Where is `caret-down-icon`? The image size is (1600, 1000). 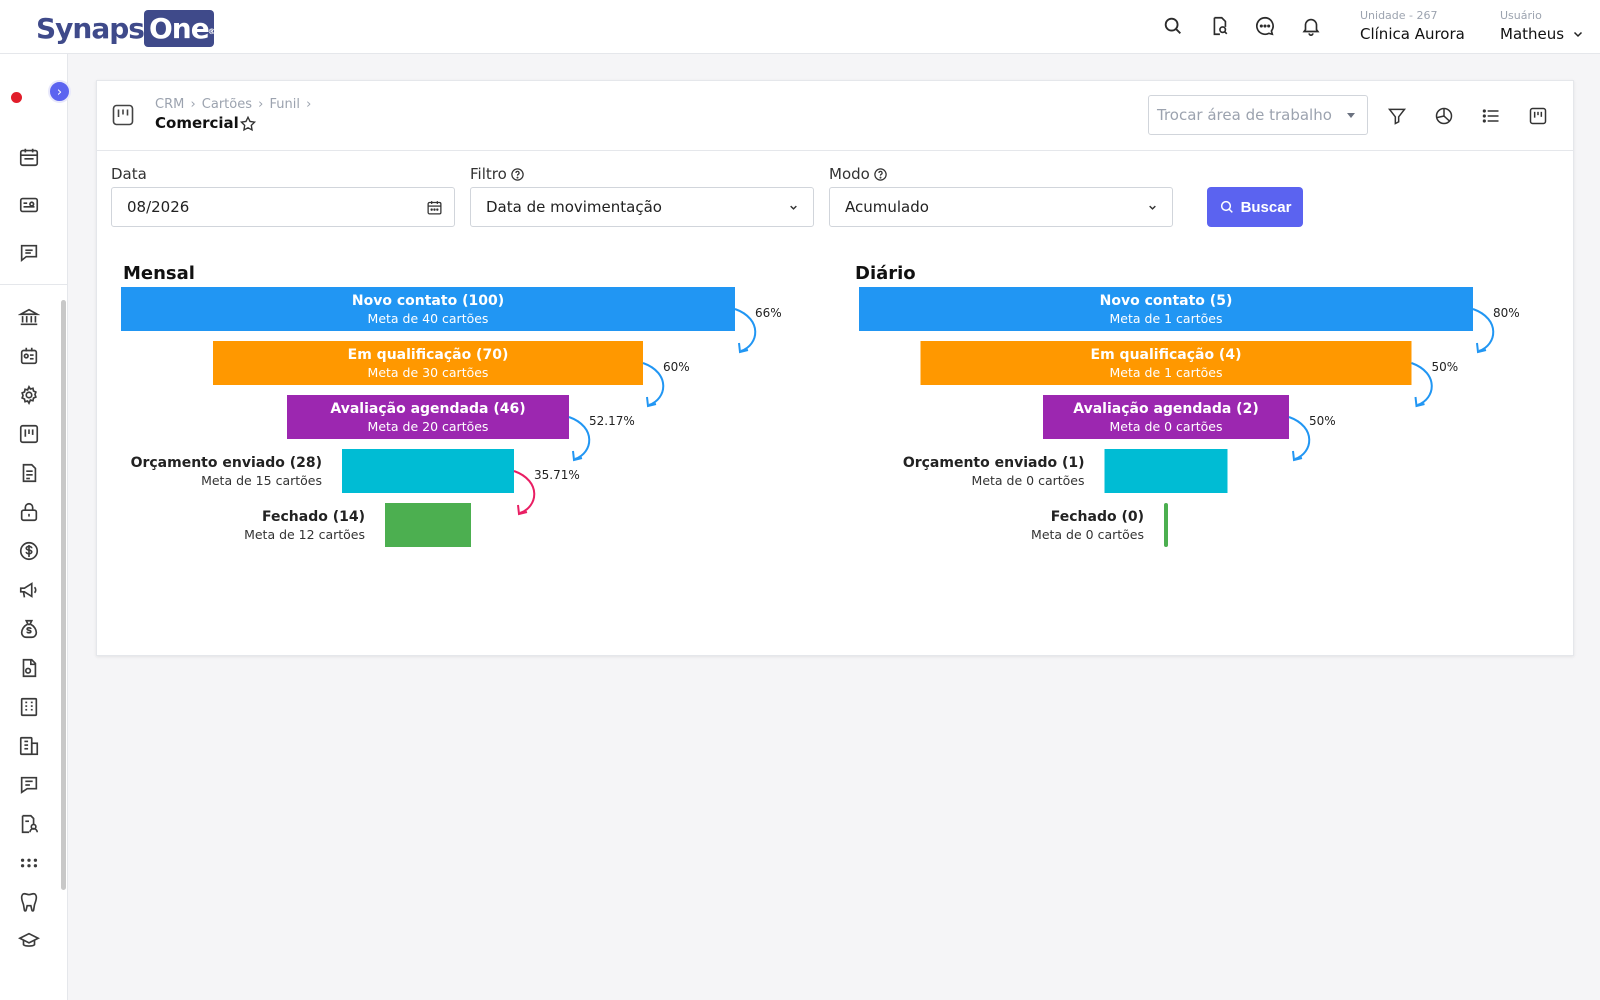
caret-down-icon is located at coordinates (1351, 115).